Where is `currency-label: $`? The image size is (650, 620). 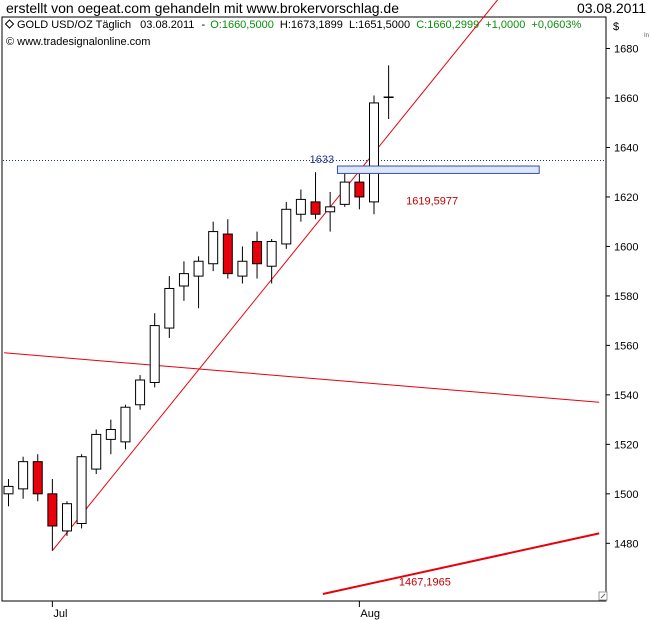 currency-label: $ is located at coordinates (616, 27).